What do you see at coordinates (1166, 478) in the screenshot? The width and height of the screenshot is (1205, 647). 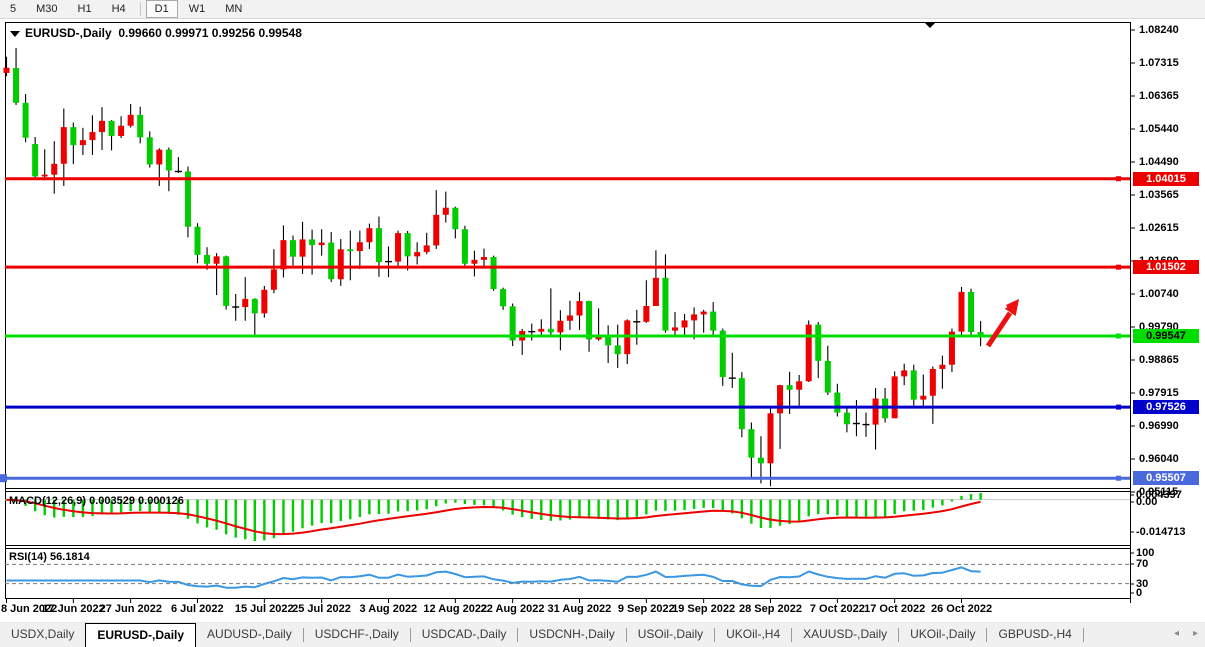 I see `hline-price-label: 0.95507` at bounding box center [1166, 478].